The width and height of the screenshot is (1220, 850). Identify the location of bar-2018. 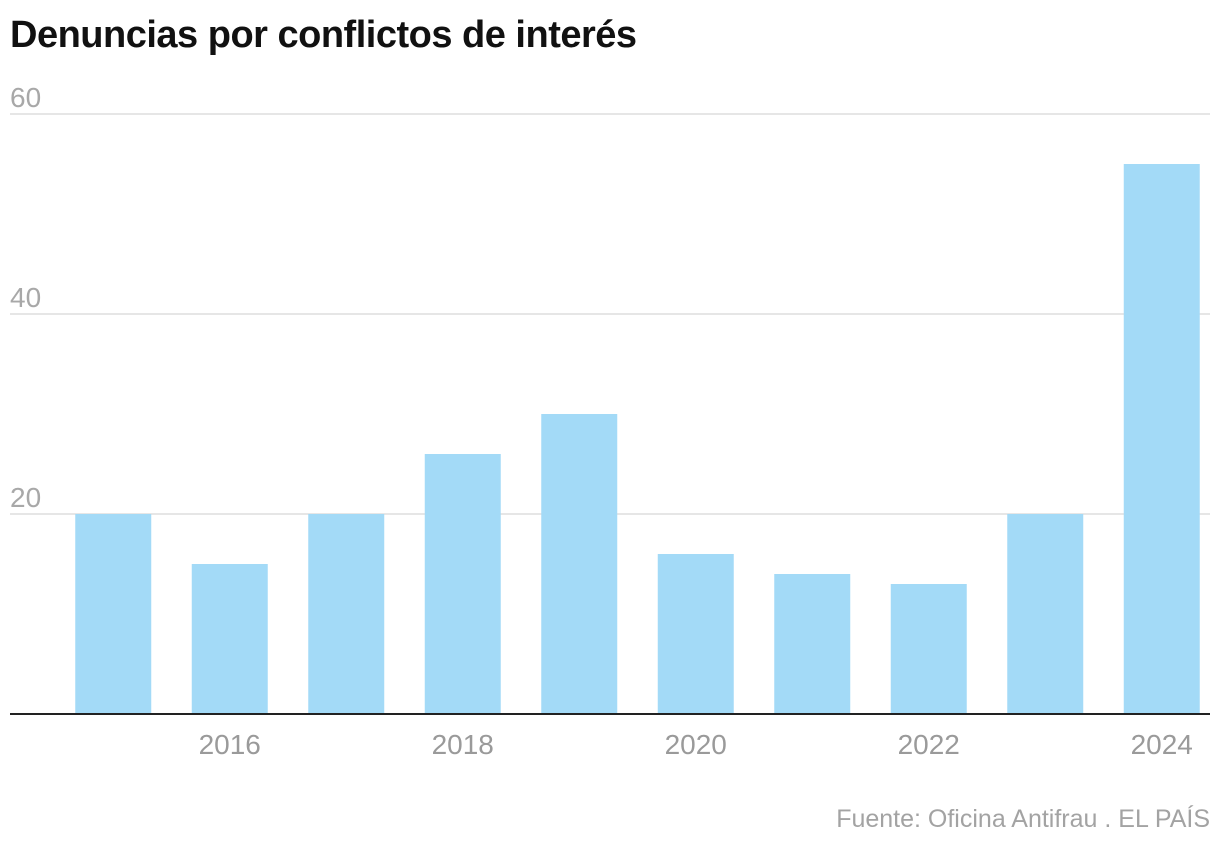
(462, 584).